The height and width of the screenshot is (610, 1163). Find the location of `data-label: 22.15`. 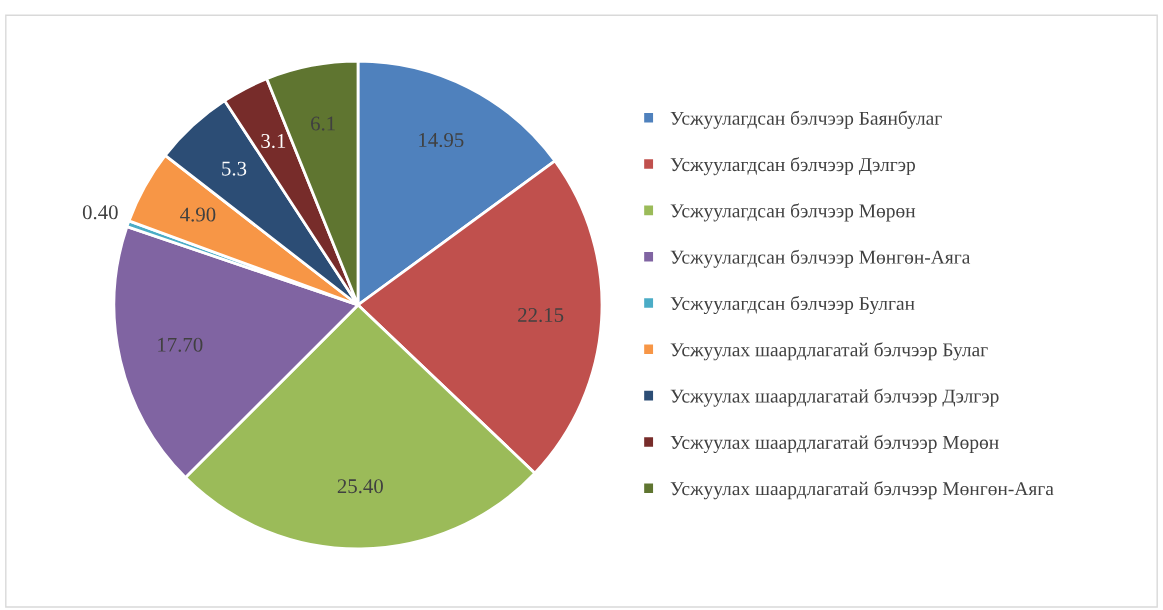

data-label: 22.15 is located at coordinates (541, 315).